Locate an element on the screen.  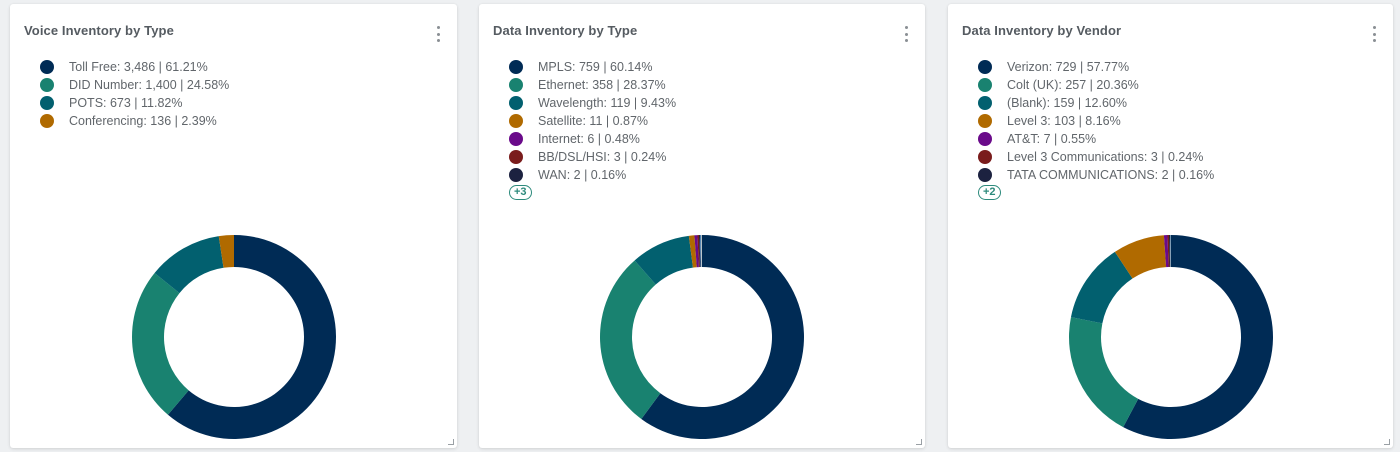
legend-item: Conferencing: 136 | 2.39% is located at coordinates (134, 121).